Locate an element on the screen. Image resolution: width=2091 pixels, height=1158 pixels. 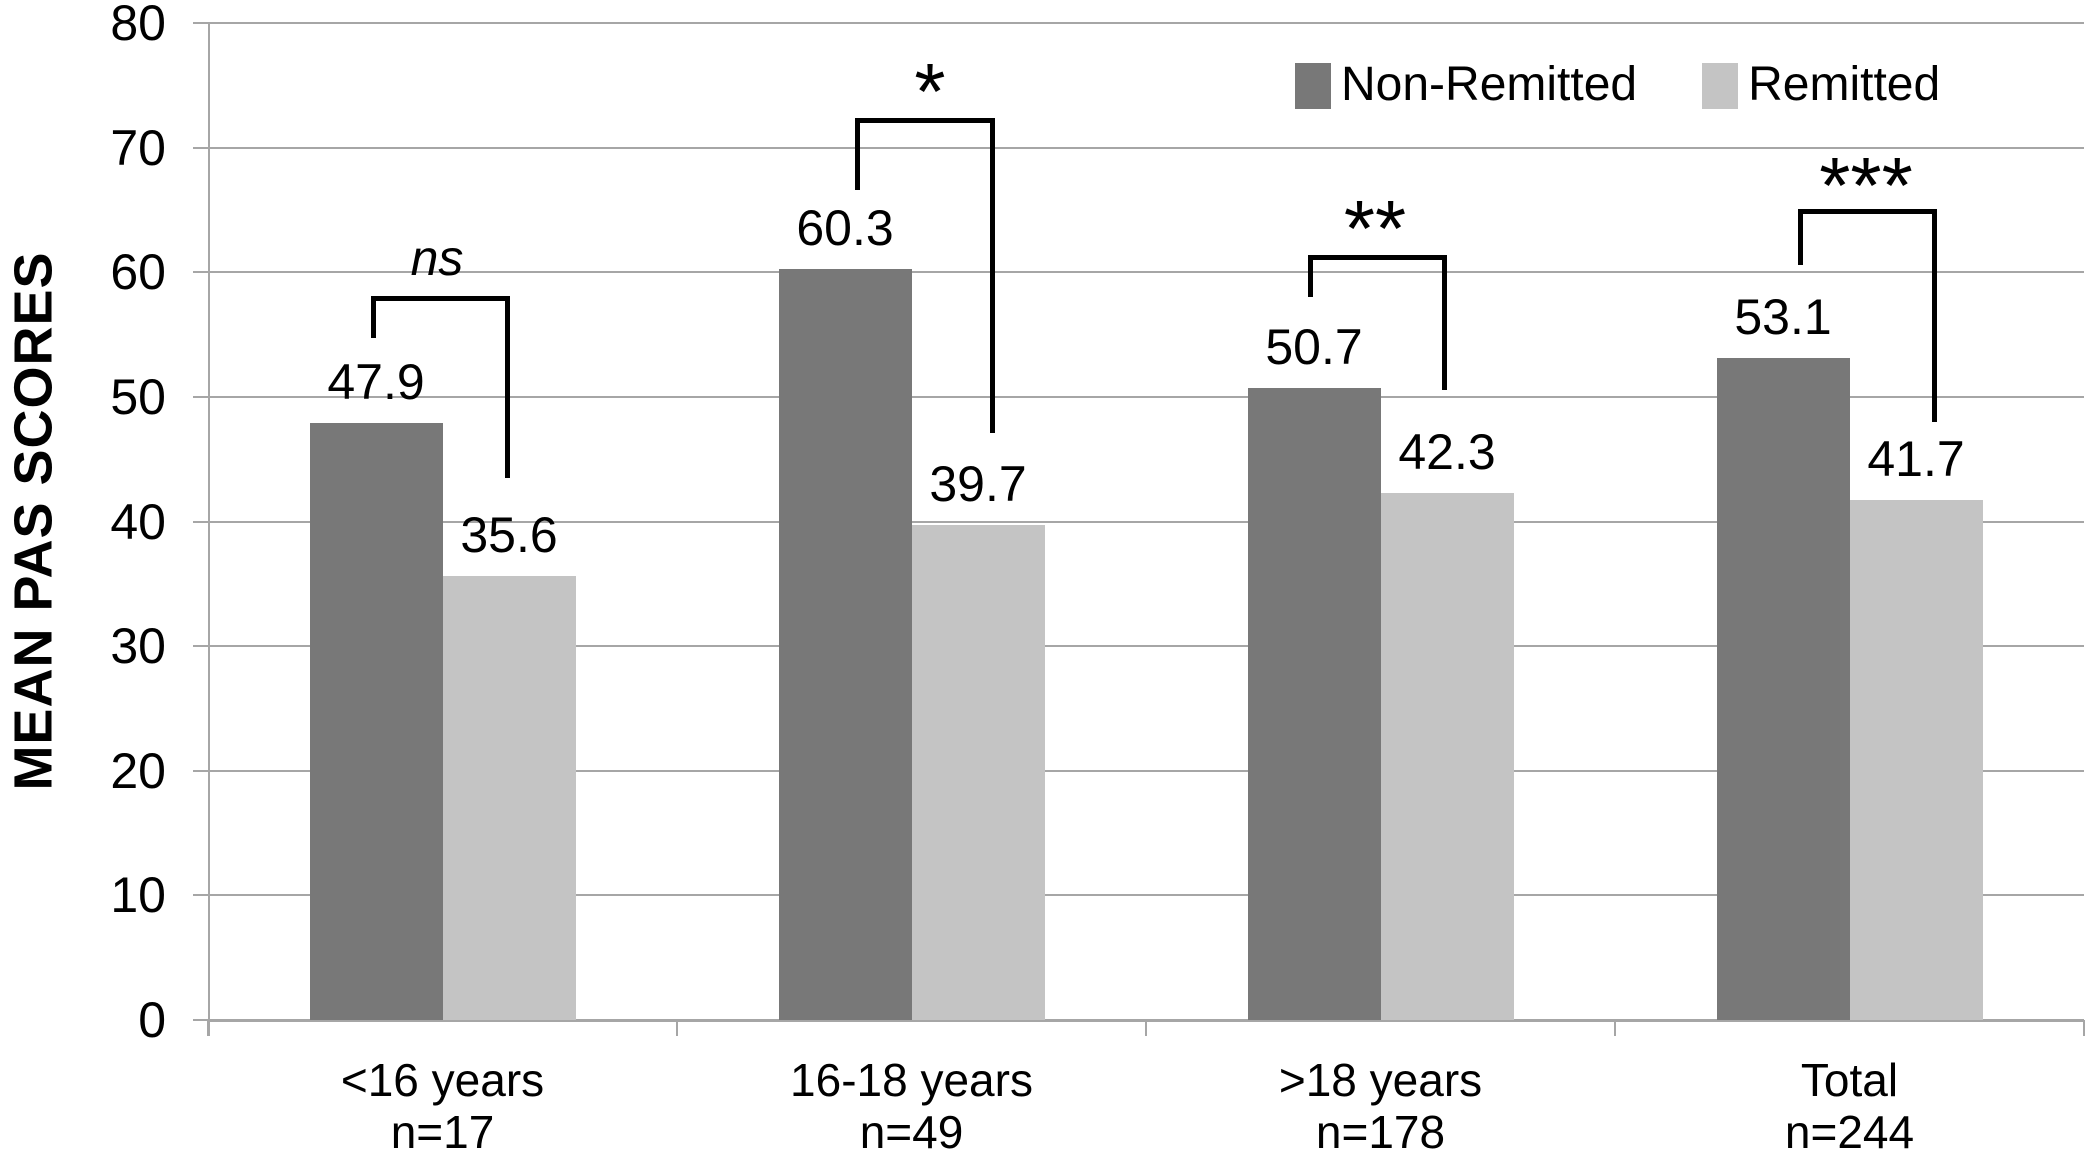
legend: Non-Remitted Remitted is located at coordinates (1617, 85).